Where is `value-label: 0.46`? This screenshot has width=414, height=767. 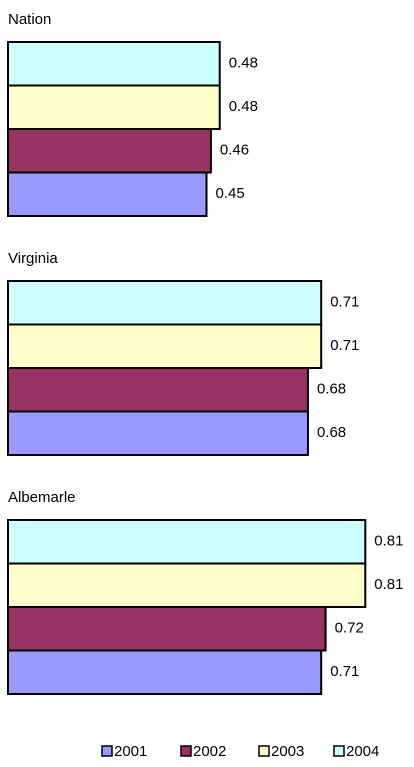 value-label: 0.46 is located at coordinates (234, 150).